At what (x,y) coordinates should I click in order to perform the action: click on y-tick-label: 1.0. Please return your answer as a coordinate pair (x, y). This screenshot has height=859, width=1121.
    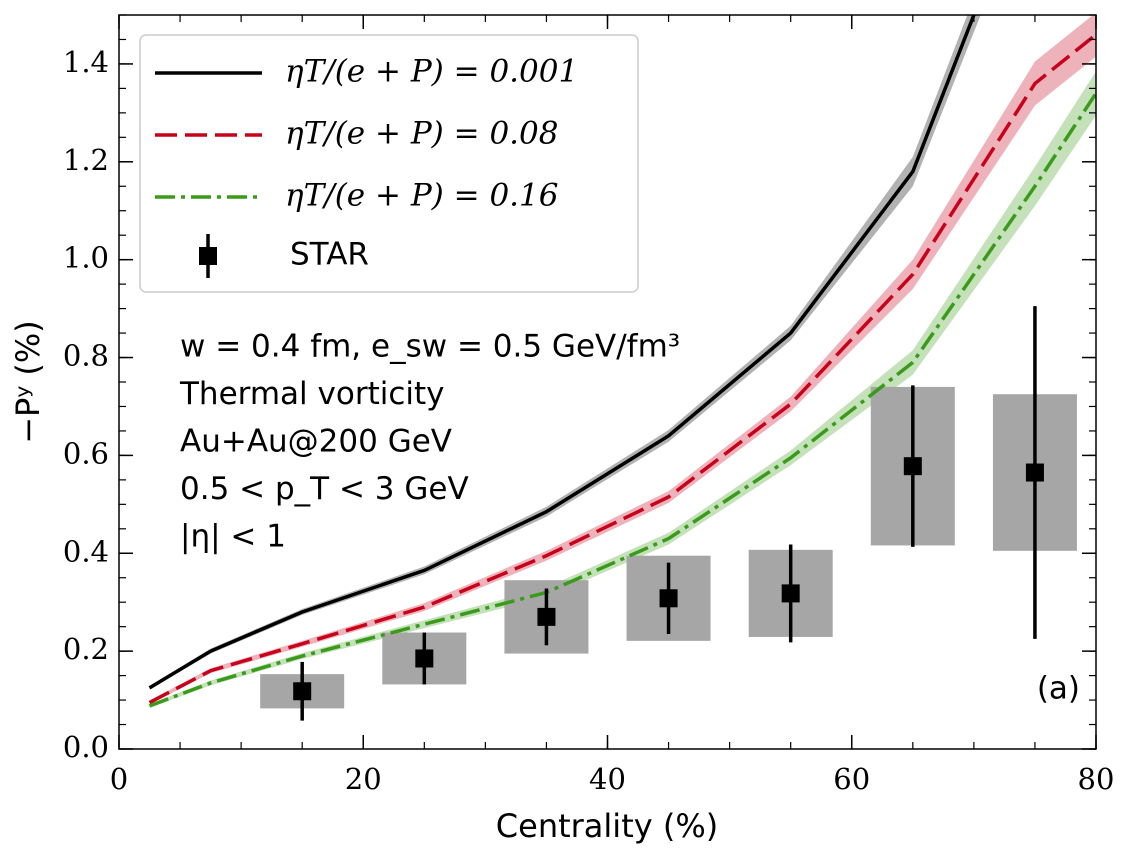
    Looking at the image, I should click on (86, 258).